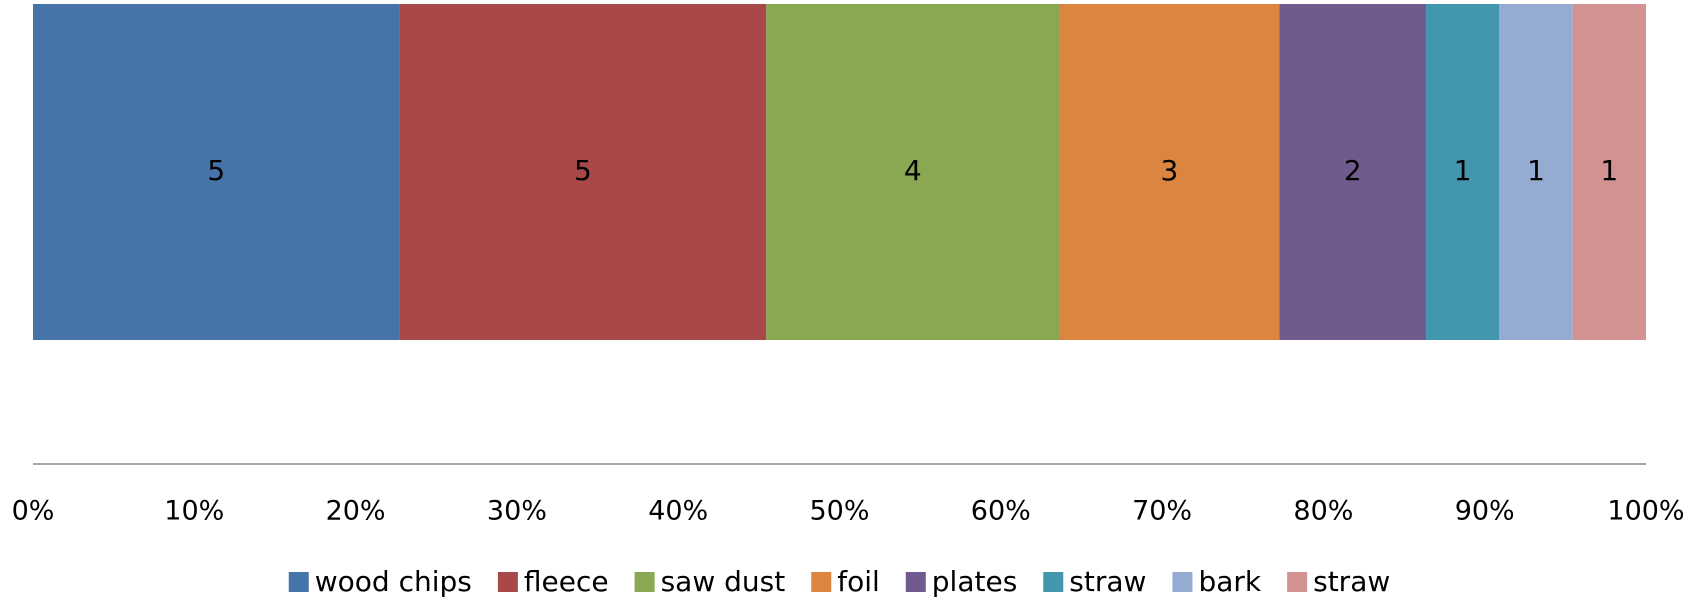 The height and width of the screenshot is (599, 1700). Describe the element at coordinates (194, 511) in the screenshot. I see `x-tick-label: 10%` at that location.